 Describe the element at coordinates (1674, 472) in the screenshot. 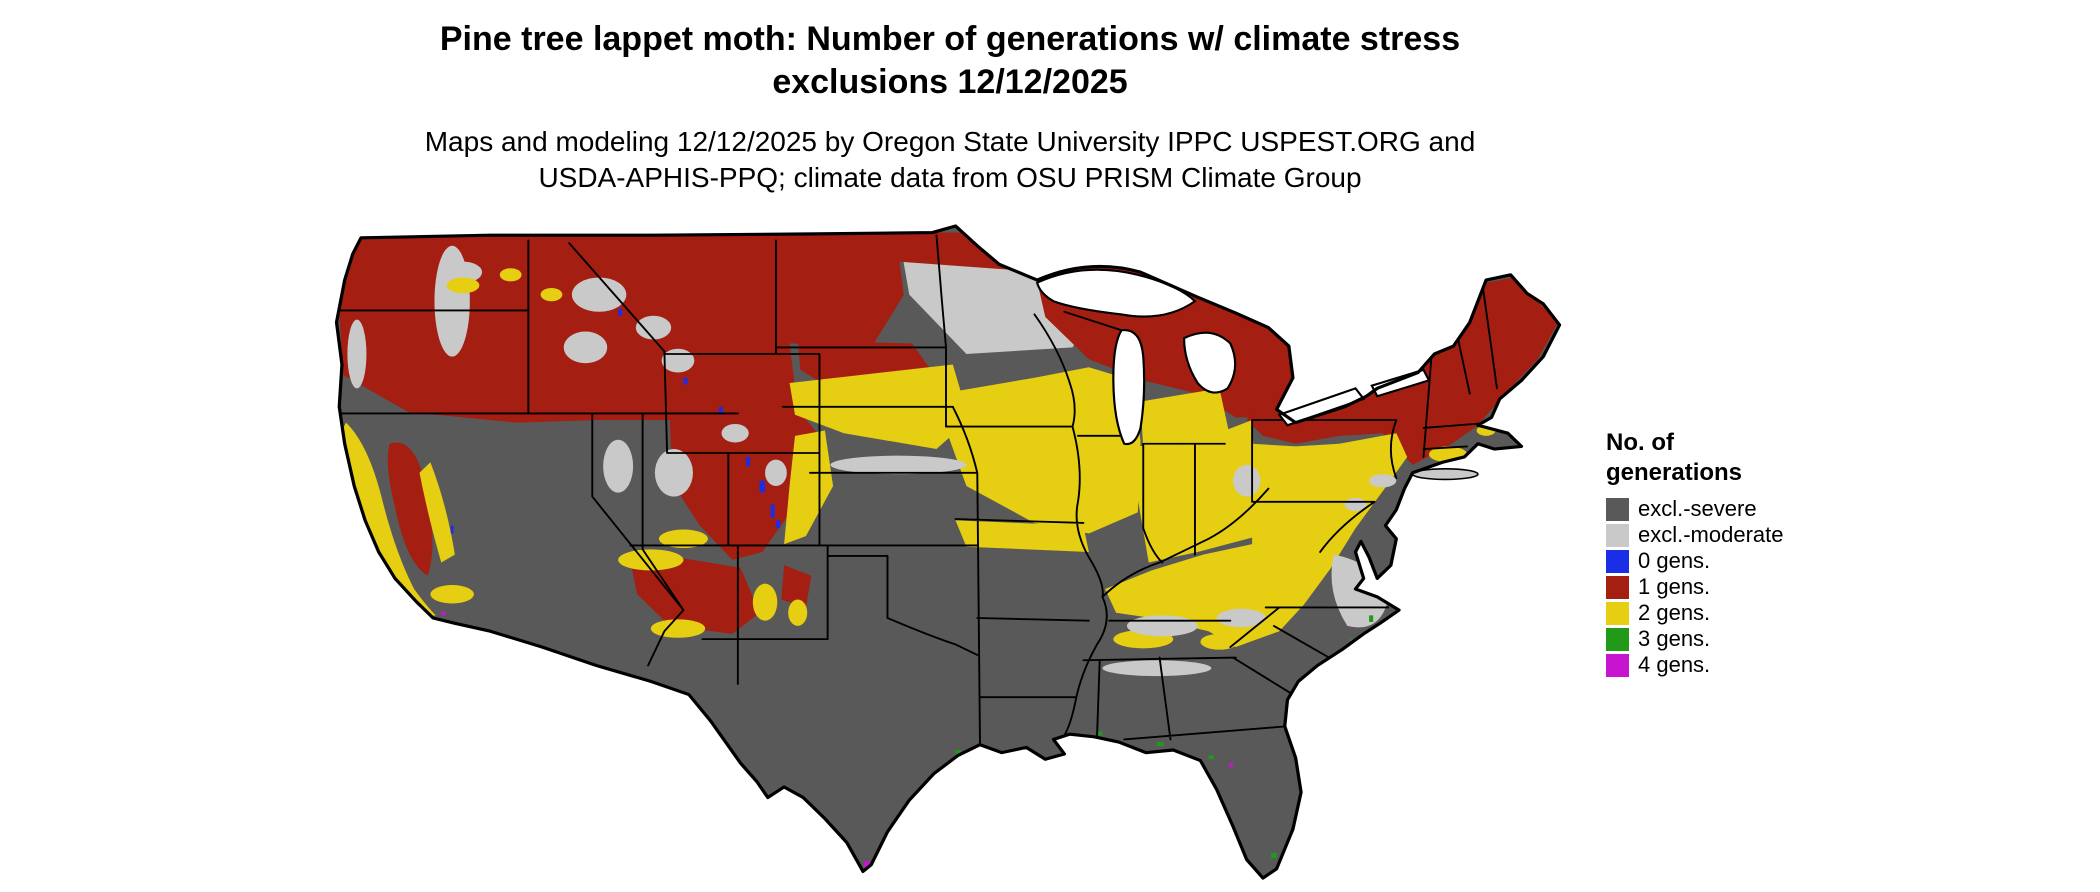

I see `legend-title-line2: generations` at that location.